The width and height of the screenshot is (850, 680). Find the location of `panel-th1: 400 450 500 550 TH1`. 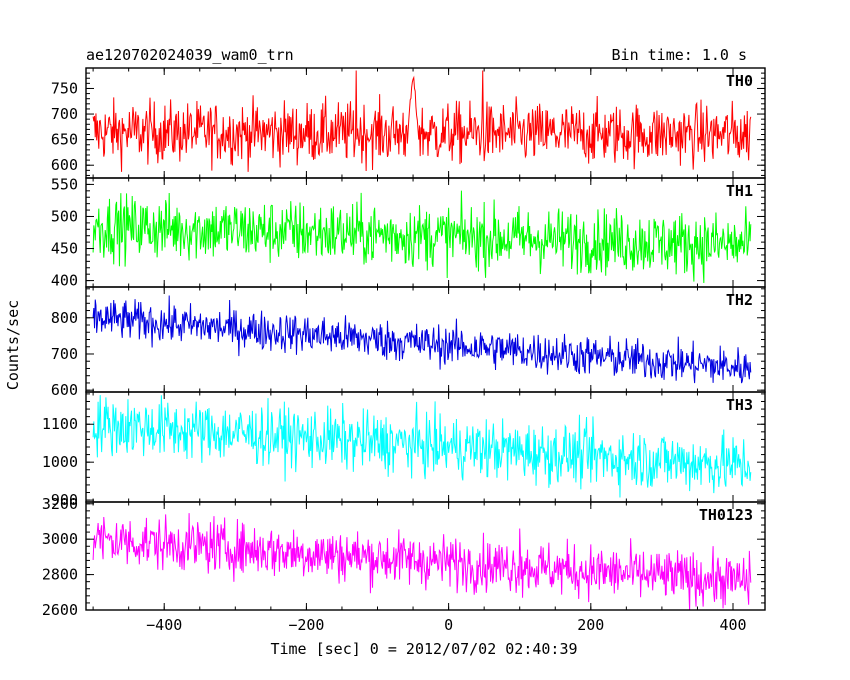

panel-th1: 400 450 500 550 TH1 is located at coordinates (408, 232).